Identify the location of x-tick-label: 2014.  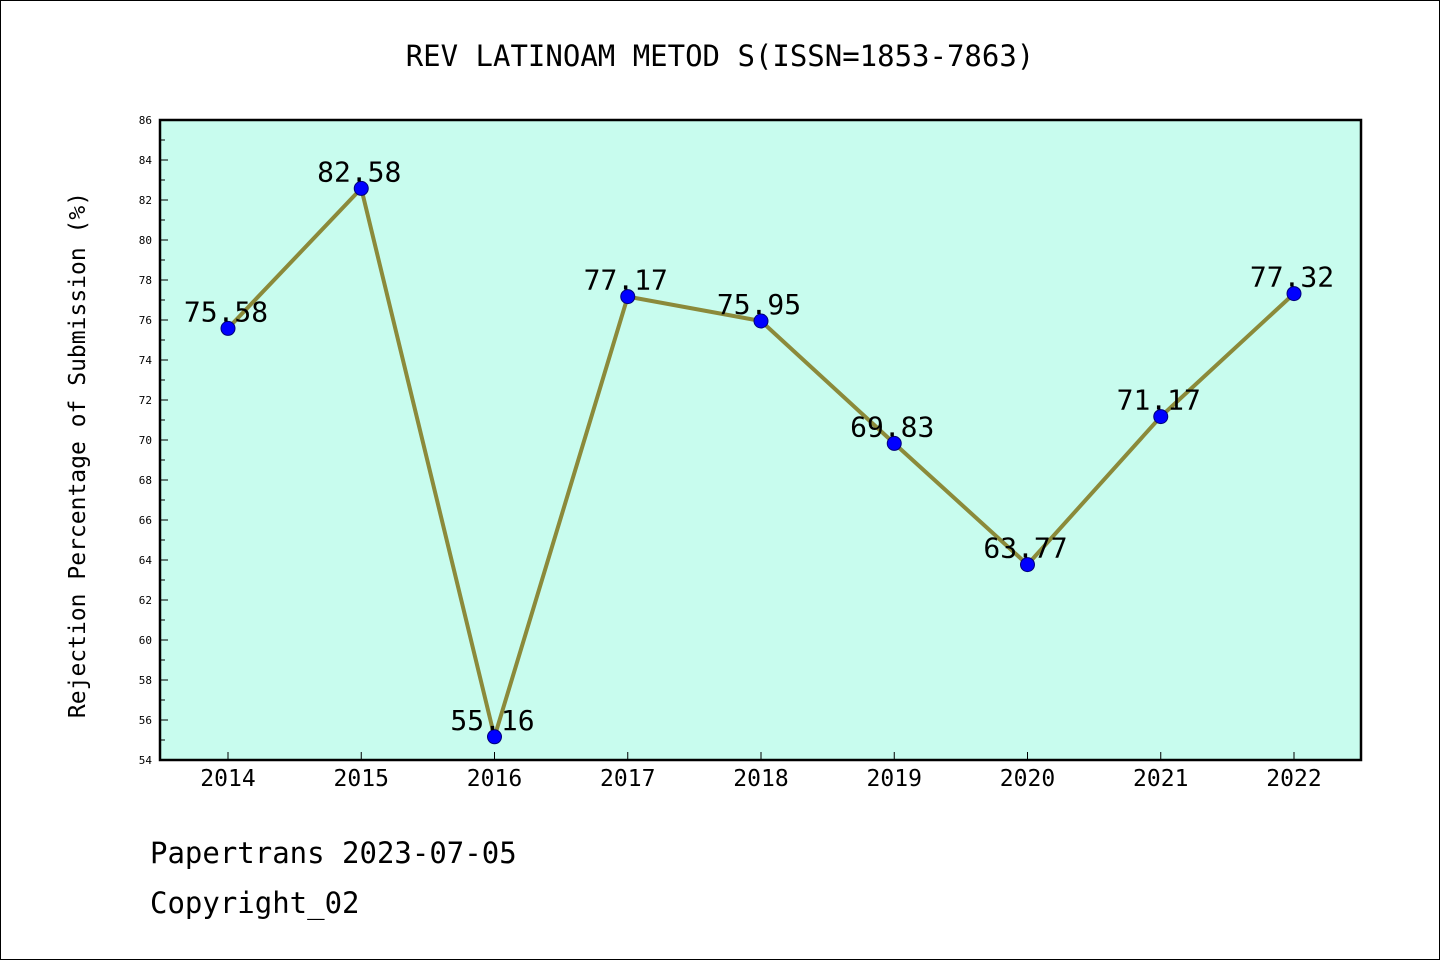
(227, 779).